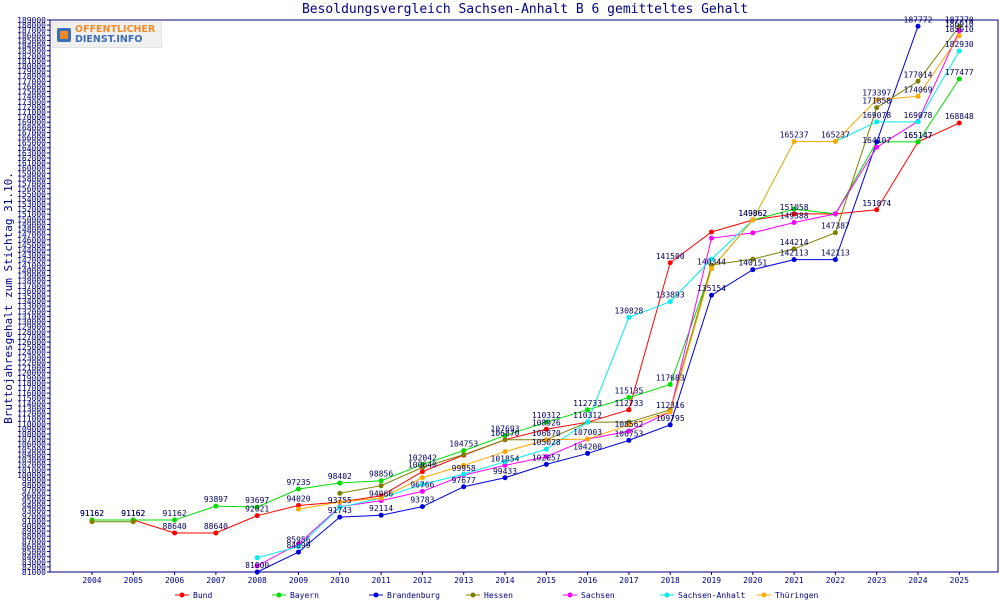 Image resolution: width=1000 pixels, height=600 pixels. I want to click on y-tick-label: 165000, so click(31, 143).